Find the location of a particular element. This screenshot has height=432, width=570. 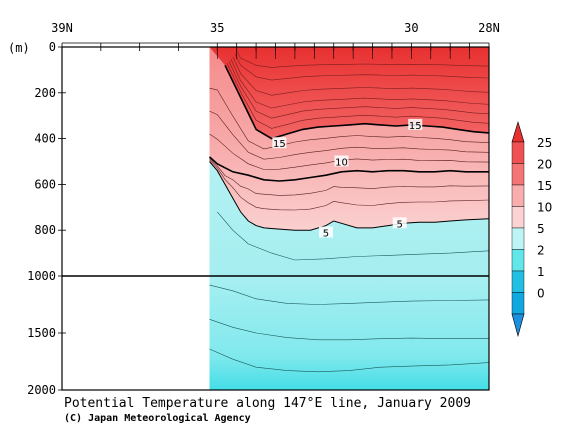

y-tick-label-0: 0 is located at coordinates (52, 47).